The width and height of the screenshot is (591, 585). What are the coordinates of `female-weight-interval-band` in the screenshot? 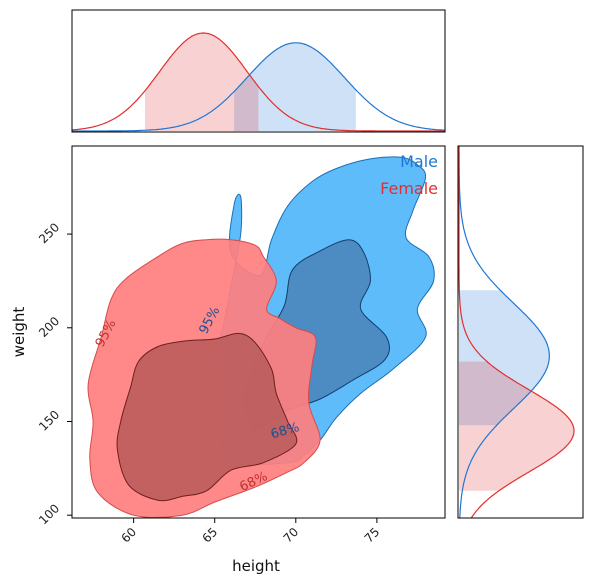 It's located at (516, 426).